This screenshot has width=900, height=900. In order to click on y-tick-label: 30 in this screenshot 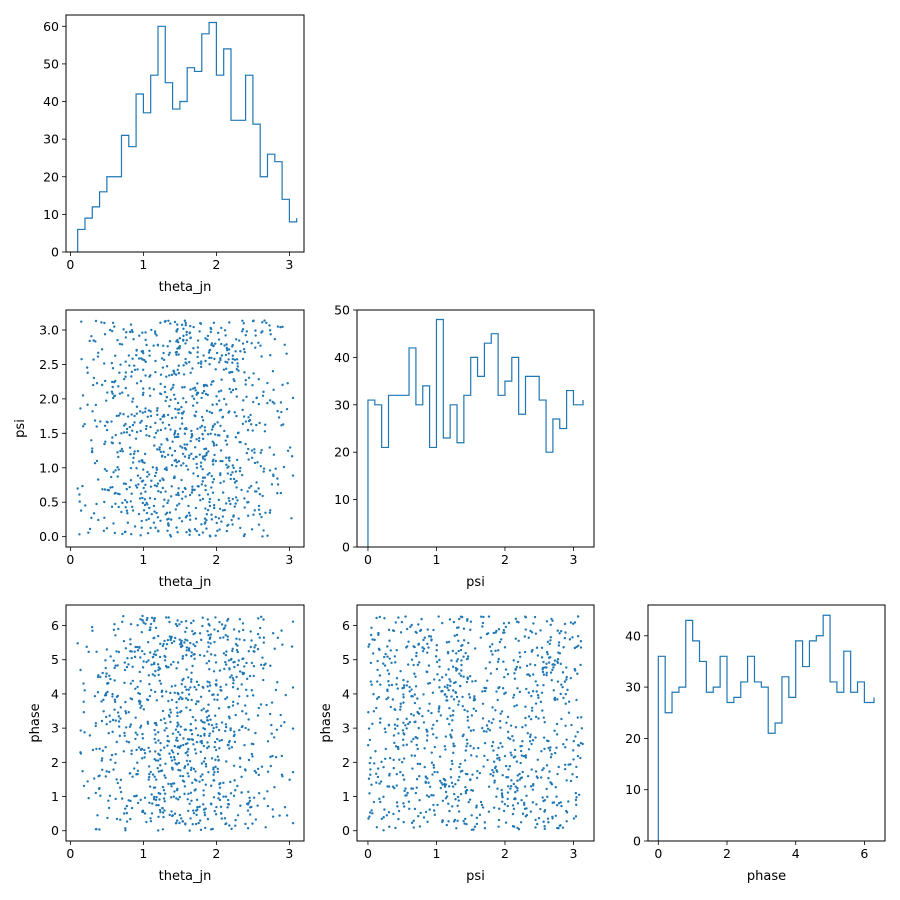, I will do `click(633, 687)`.